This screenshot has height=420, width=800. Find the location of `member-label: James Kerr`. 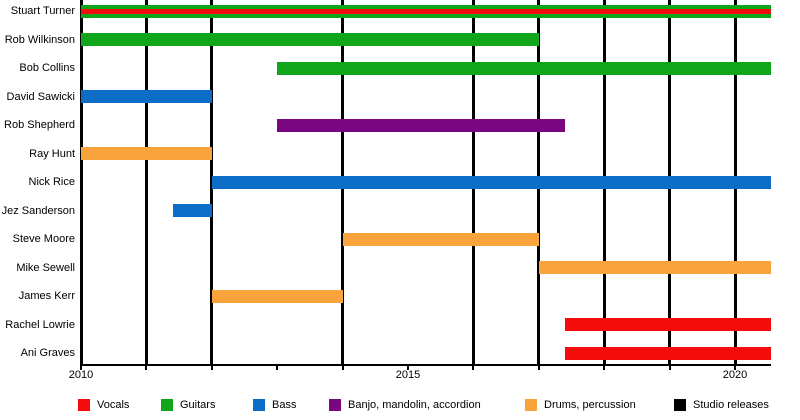

member-label: James Kerr is located at coordinates (46, 296).